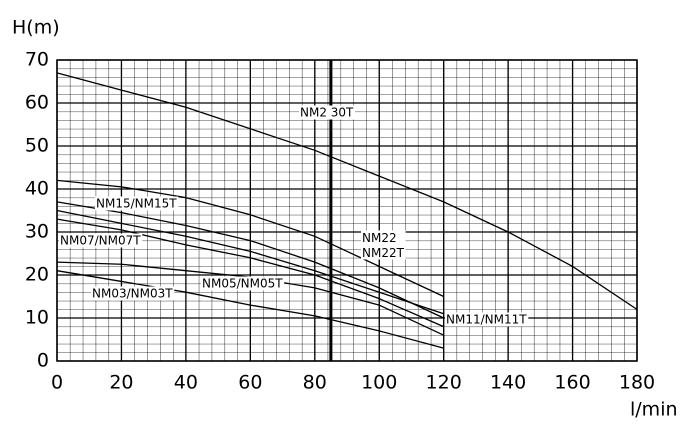 The image size is (696, 427). Describe the element at coordinates (186, 383) in the screenshot. I see `x-tick-label: 40` at that location.